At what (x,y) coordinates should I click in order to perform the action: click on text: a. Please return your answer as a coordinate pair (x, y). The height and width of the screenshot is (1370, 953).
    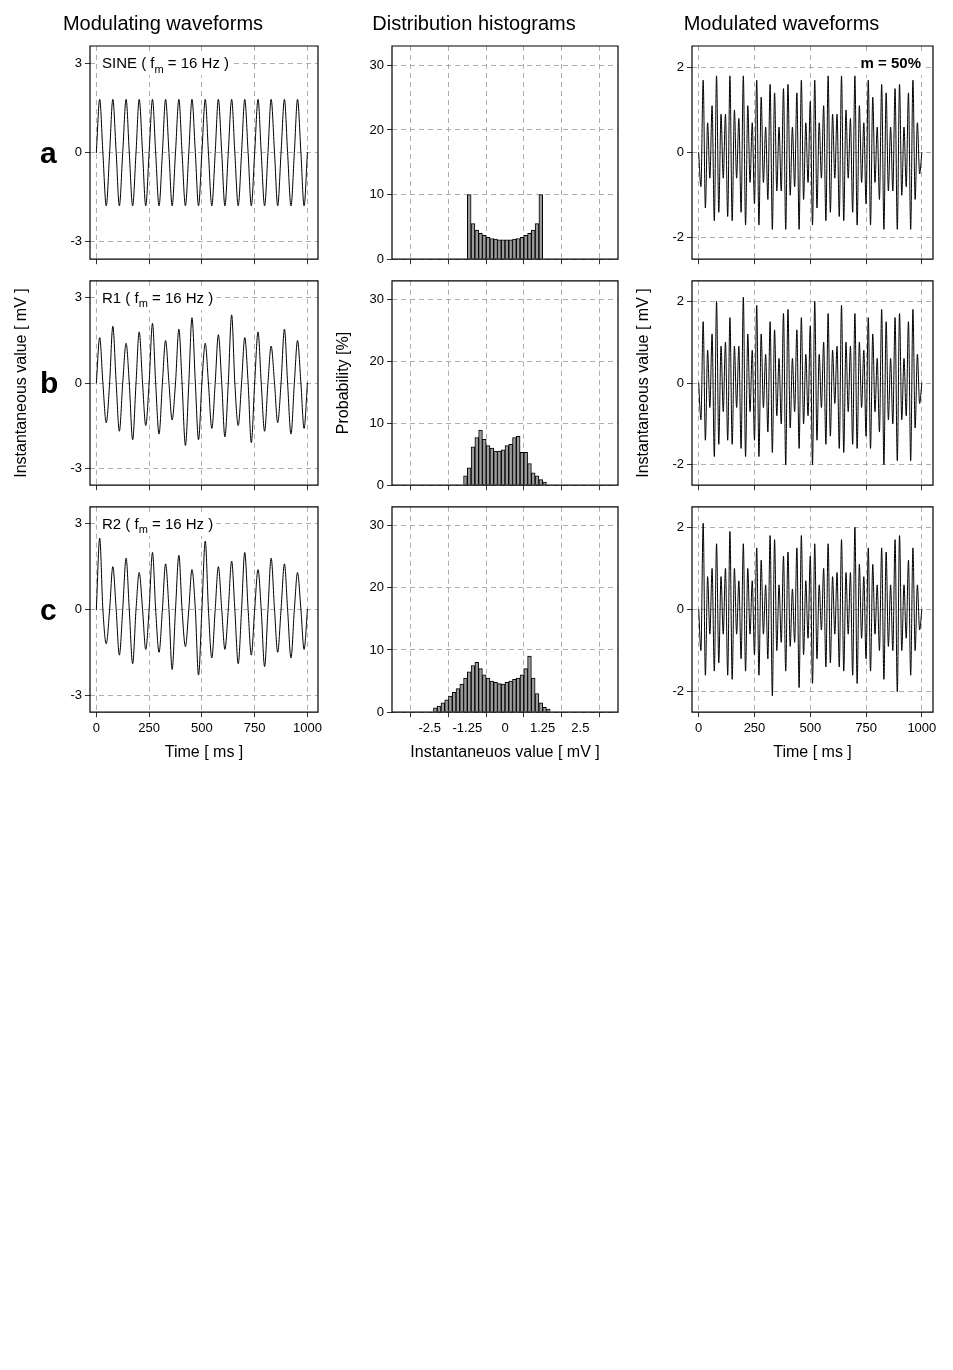
    Looking at the image, I should click on (48, 152).